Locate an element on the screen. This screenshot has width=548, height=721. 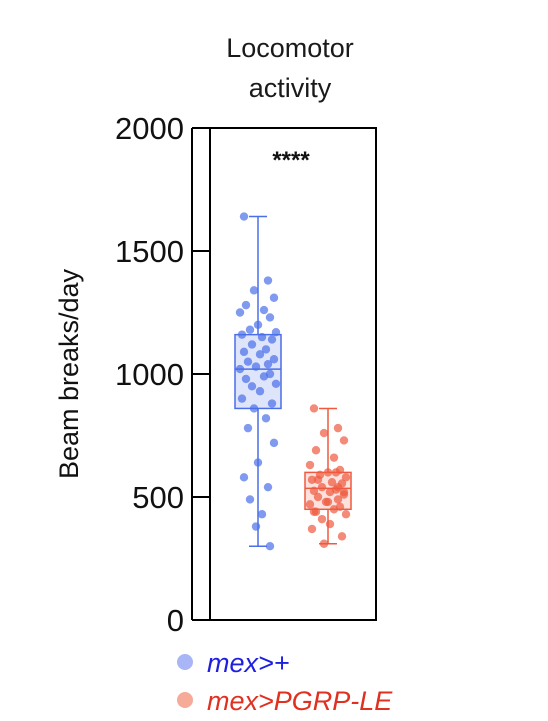
title-line-1: Locomotor is located at coordinates (290, 48).